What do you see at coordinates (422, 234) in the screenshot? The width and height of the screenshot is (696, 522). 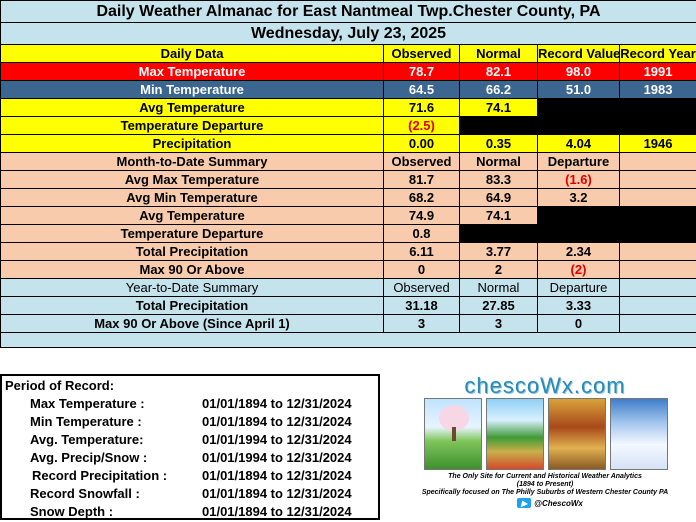 I see `mtd-temp-dep-observed: 0.8` at bounding box center [422, 234].